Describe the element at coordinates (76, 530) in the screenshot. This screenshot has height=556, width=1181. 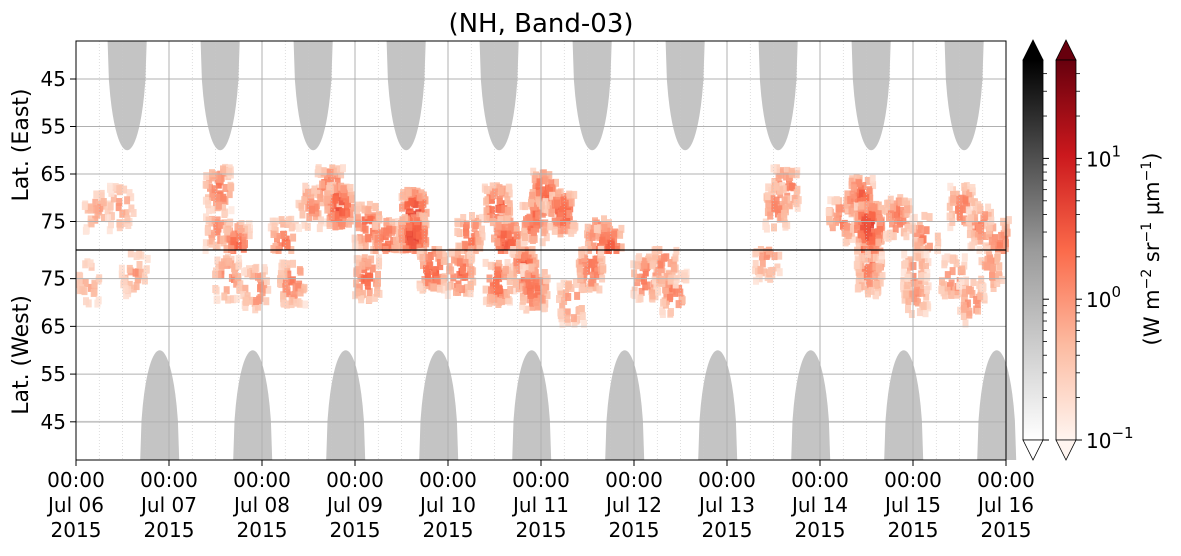
I see `x-tick-year: 2015` at that location.